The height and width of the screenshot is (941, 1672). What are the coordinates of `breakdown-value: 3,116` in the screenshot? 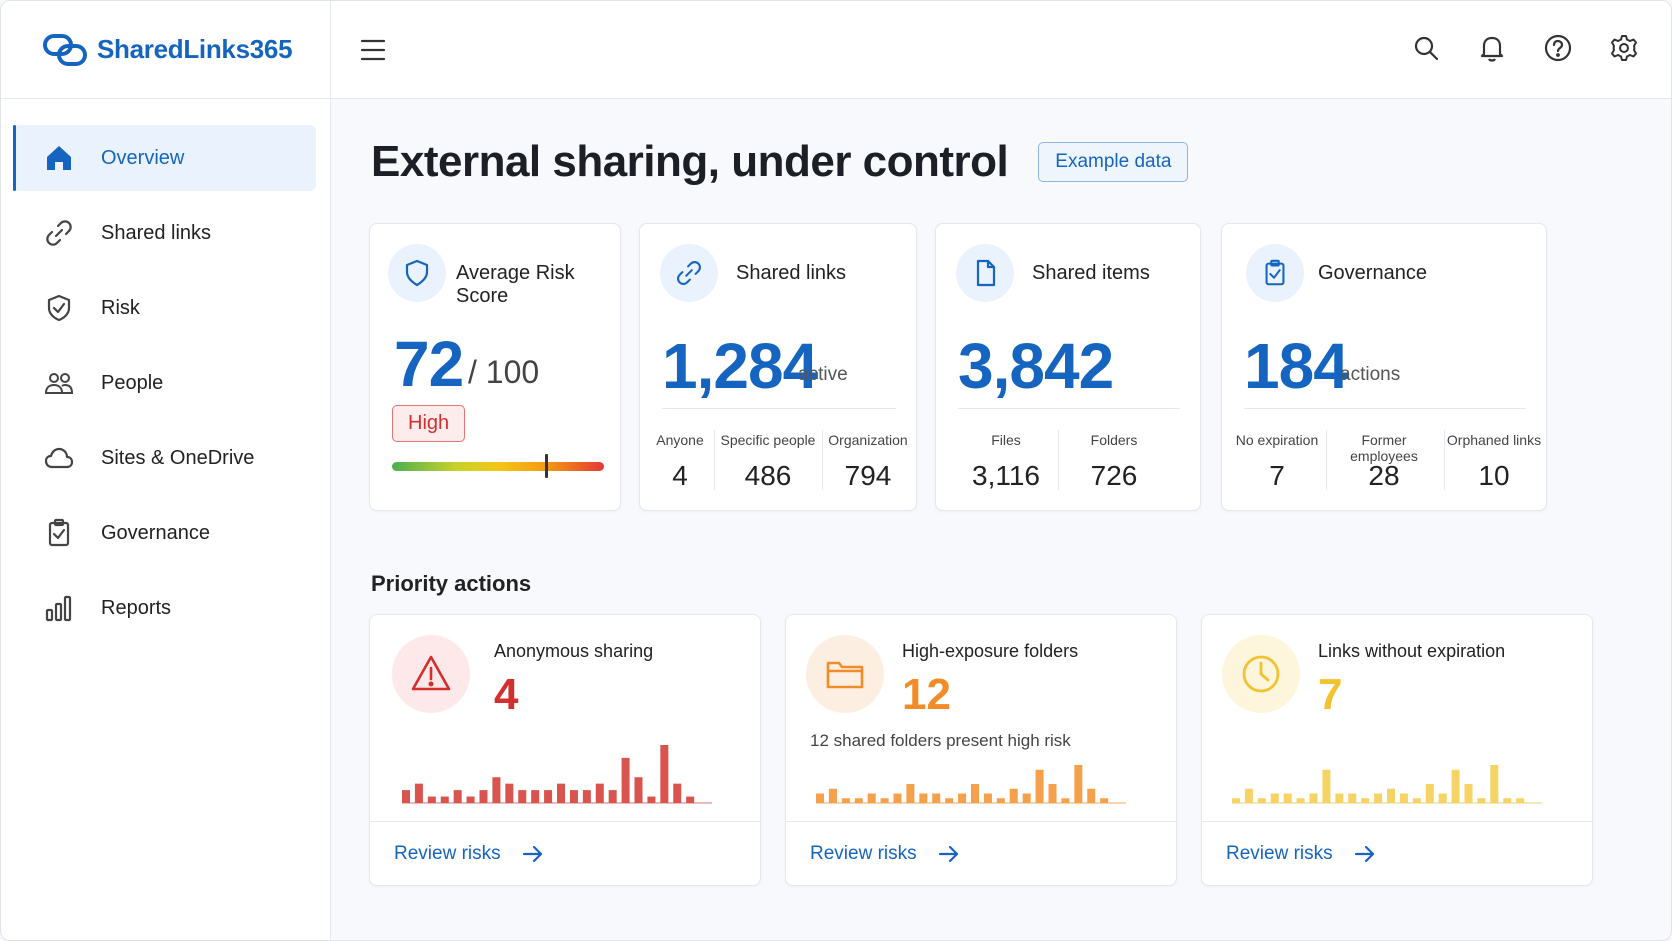 It's located at (1006, 475).